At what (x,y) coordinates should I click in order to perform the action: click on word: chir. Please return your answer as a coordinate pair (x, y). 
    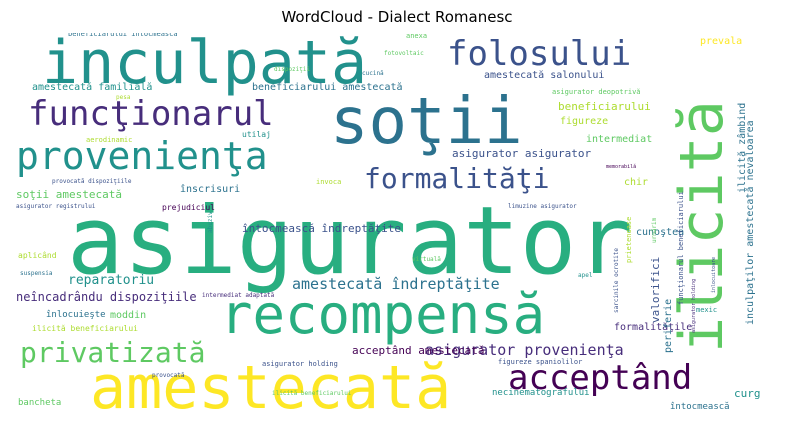
    Looking at the image, I should click on (636, 182).